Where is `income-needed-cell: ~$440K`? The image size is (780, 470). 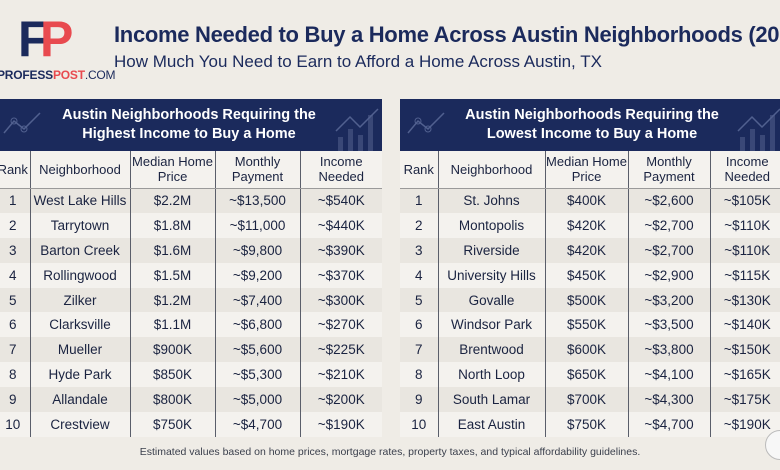
income-needed-cell: ~$440K is located at coordinates (341, 225).